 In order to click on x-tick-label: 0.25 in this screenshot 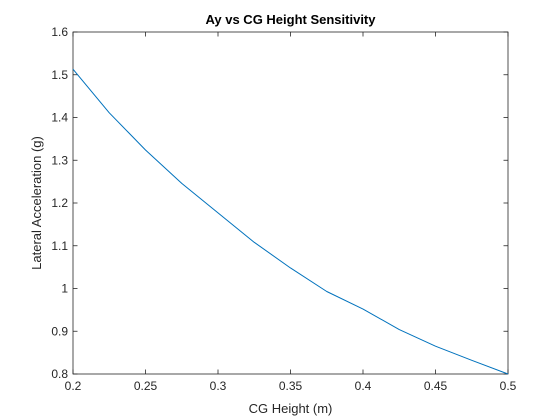, I will do `click(146, 386)`.